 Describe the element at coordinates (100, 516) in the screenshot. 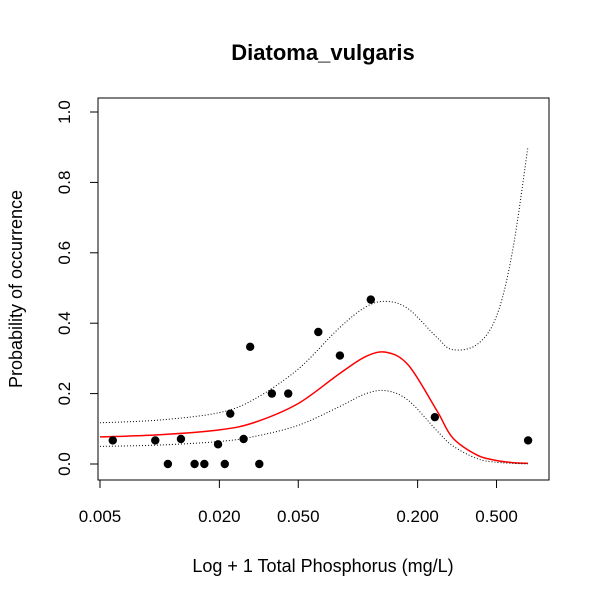

I see `x-tick-label: 0.005` at that location.